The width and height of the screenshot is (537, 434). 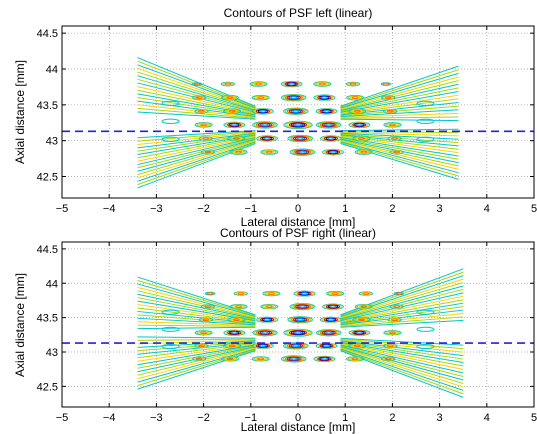 What do you see at coordinates (487, 418) in the screenshot?
I see `x-tick-label: 4` at bounding box center [487, 418].